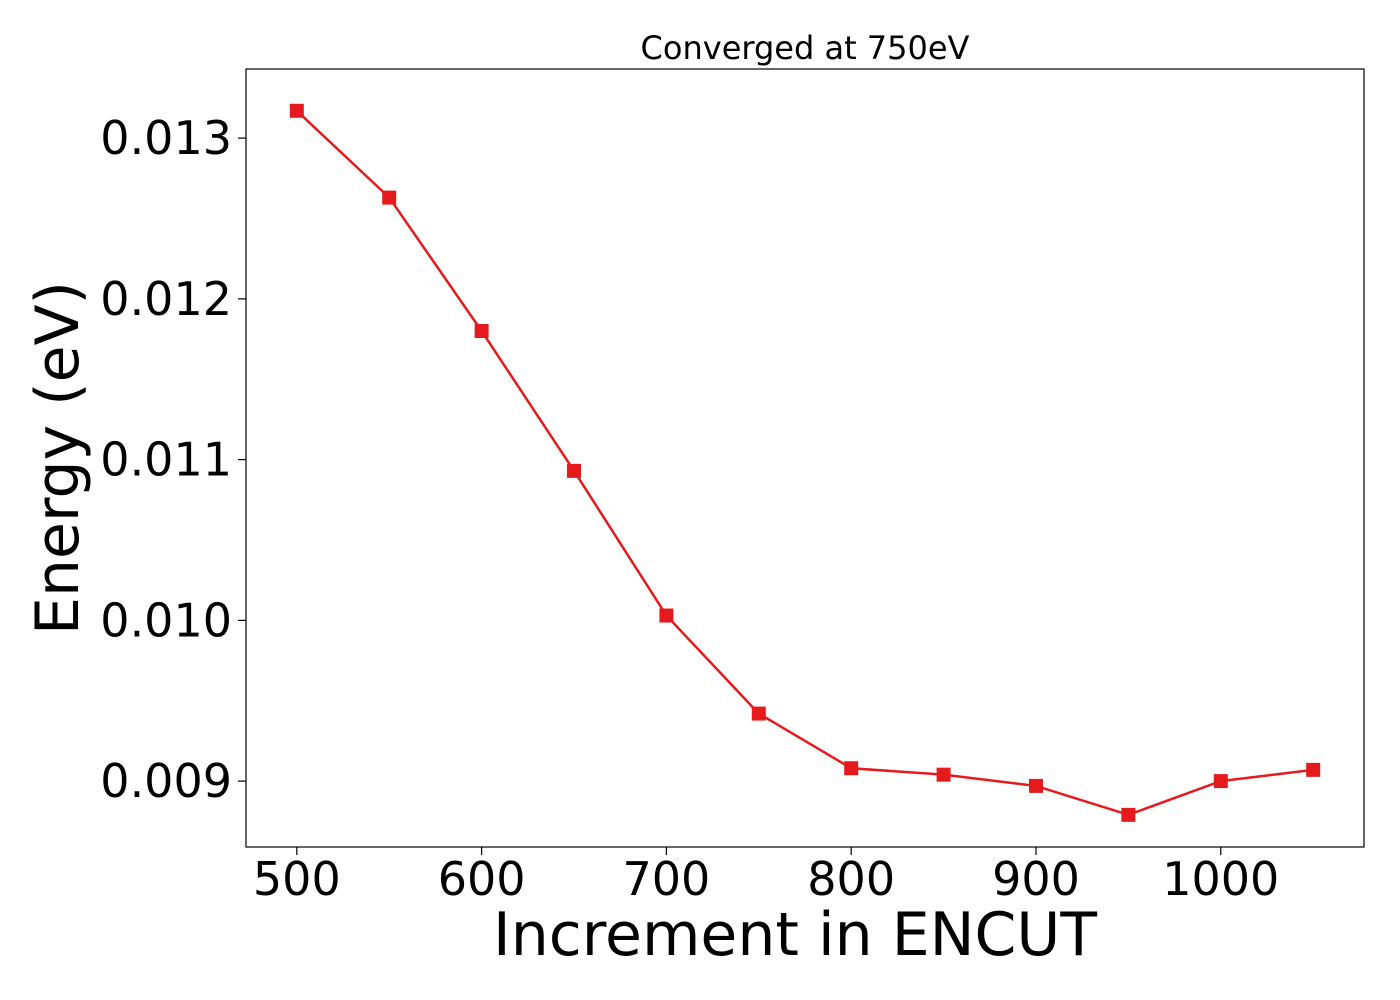 The width and height of the screenshot is (1400, 1000). Describe the element at coordinates (795, 935) in the screenshot. I see `x-axis-label: Increment in ENCUT` at that location.